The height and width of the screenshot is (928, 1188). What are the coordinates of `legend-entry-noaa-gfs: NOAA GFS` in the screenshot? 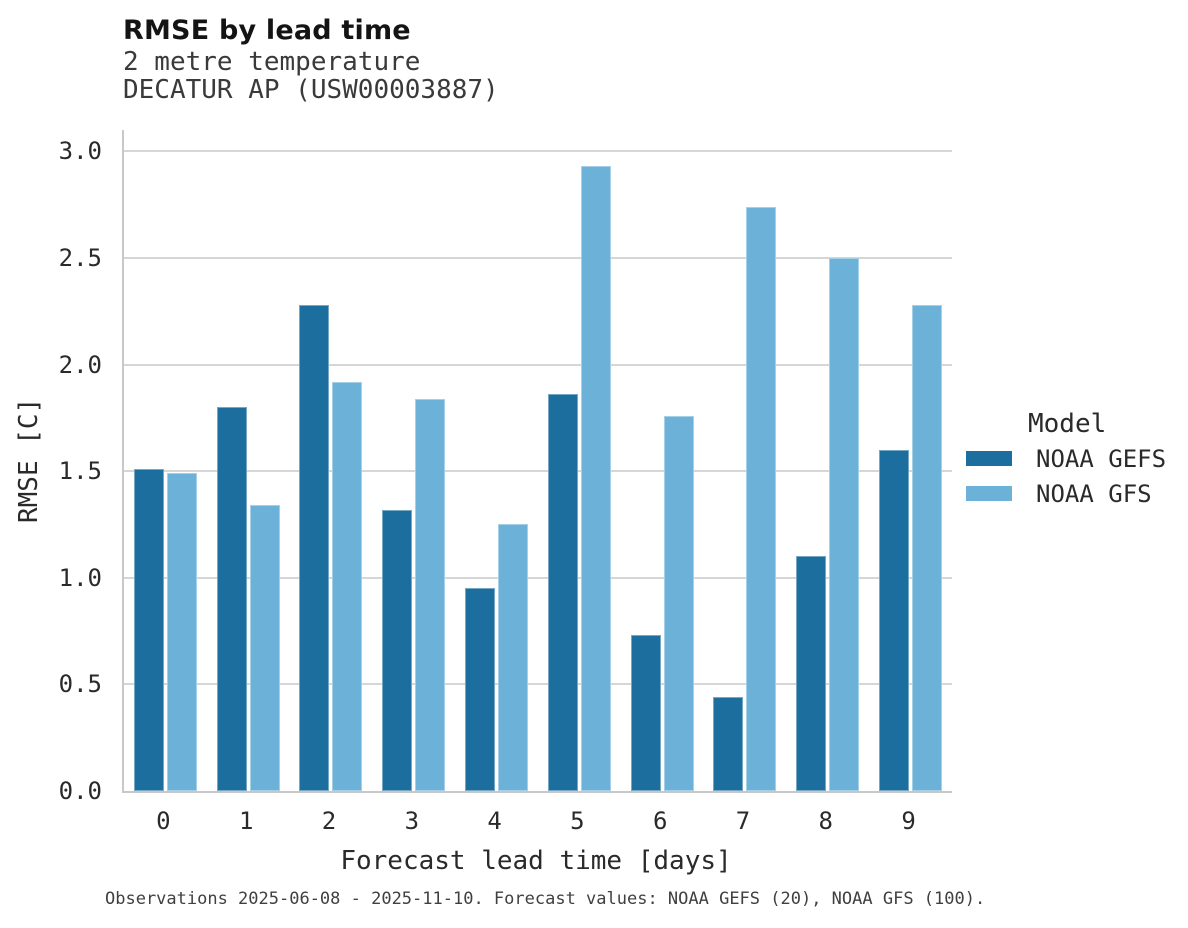 It's located at (1073, 493).